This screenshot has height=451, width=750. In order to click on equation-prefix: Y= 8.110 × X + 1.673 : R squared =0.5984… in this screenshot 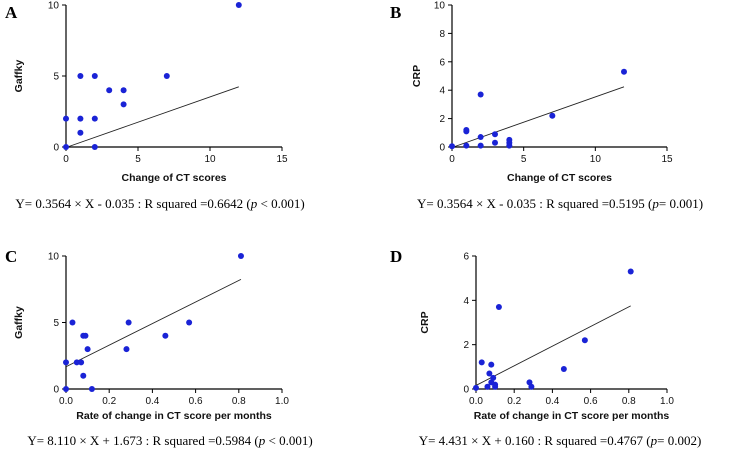, I will do `click(142, 440)`.